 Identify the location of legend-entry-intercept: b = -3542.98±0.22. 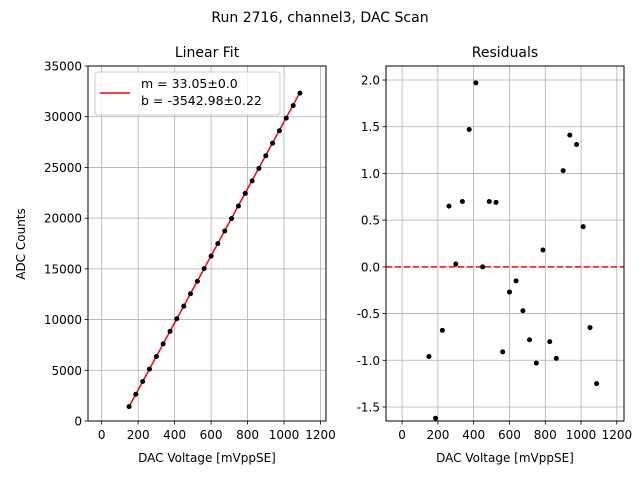
(201, 100).